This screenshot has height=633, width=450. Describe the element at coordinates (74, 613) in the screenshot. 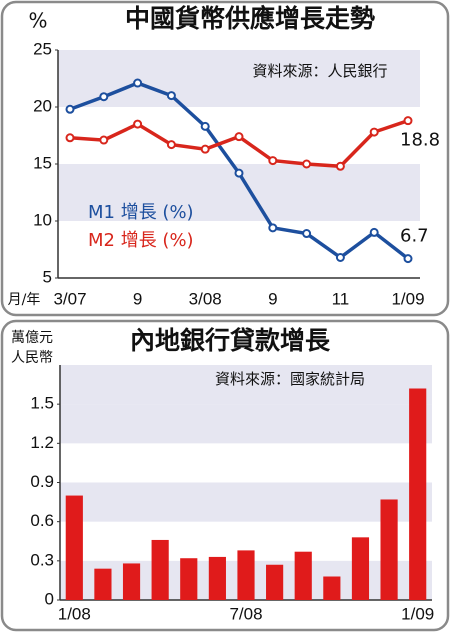

I see `x-tick-label: 1/08` at that location.